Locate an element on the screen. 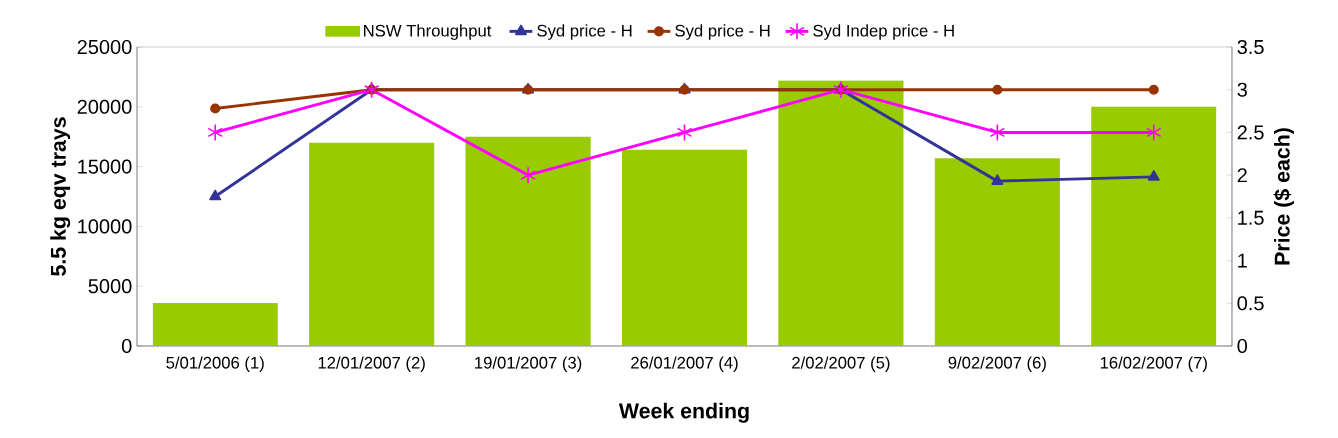 Image resolution: width=1338 pixels, height=438 pixels. x-axis-title: Week ending is located at coordinates (683, 412).